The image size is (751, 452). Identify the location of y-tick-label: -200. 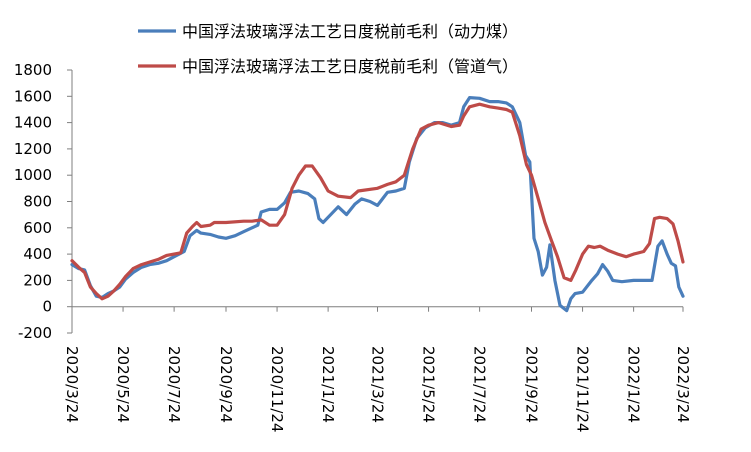
(35, 333).